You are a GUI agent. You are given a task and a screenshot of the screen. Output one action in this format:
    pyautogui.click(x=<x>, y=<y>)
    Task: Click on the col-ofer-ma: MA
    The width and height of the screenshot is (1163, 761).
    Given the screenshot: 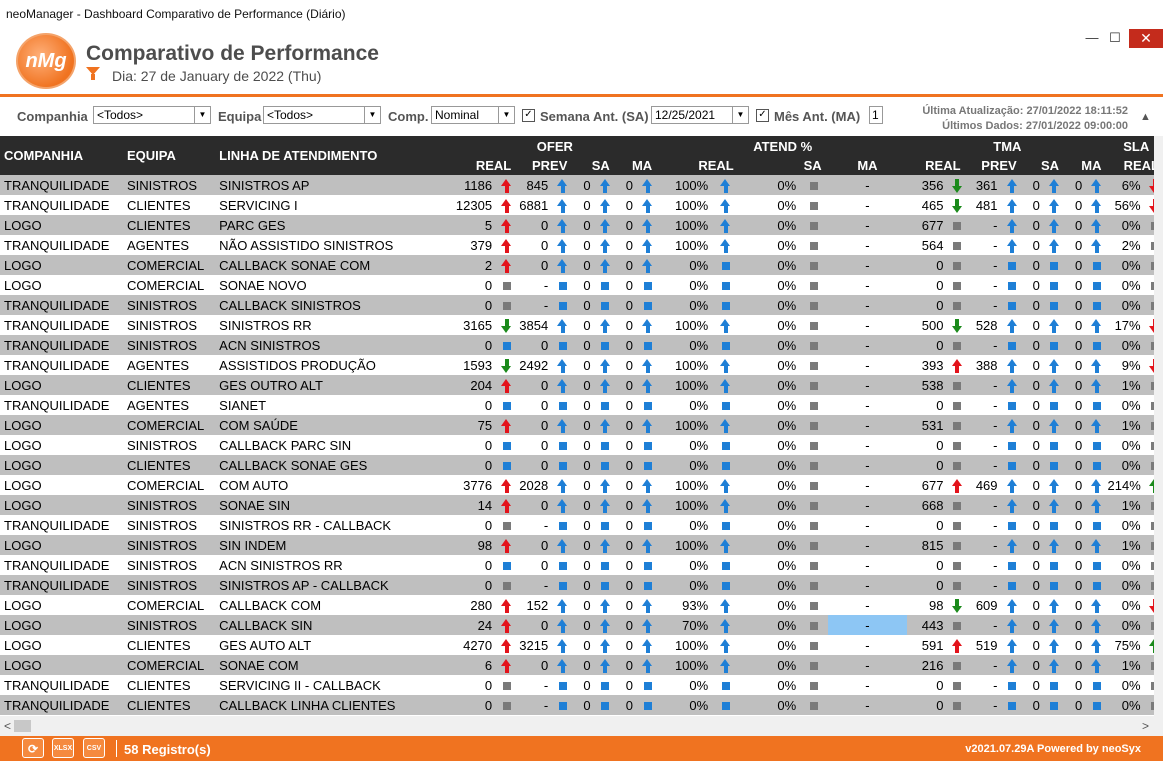 What is the action you would take?
    pyautogui.click(x=637, y=165)
    